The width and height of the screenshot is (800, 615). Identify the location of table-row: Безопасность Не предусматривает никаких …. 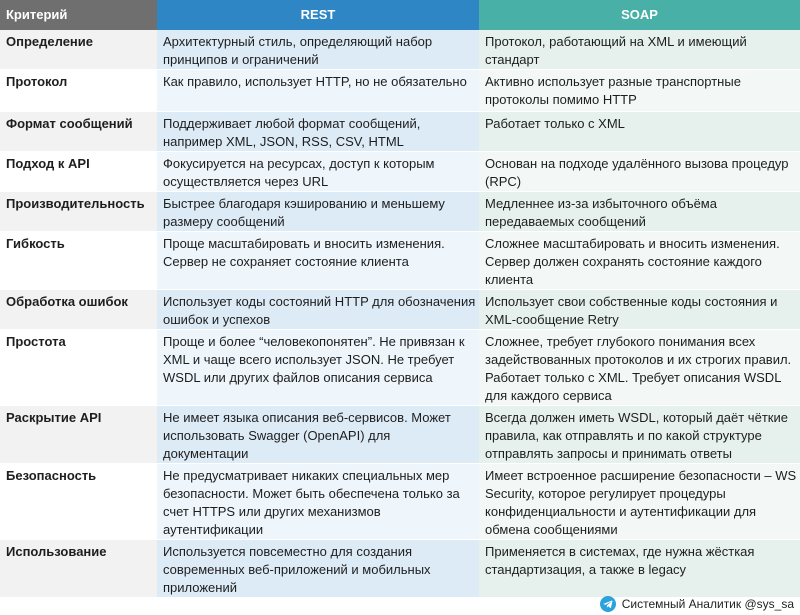
(400, 501).